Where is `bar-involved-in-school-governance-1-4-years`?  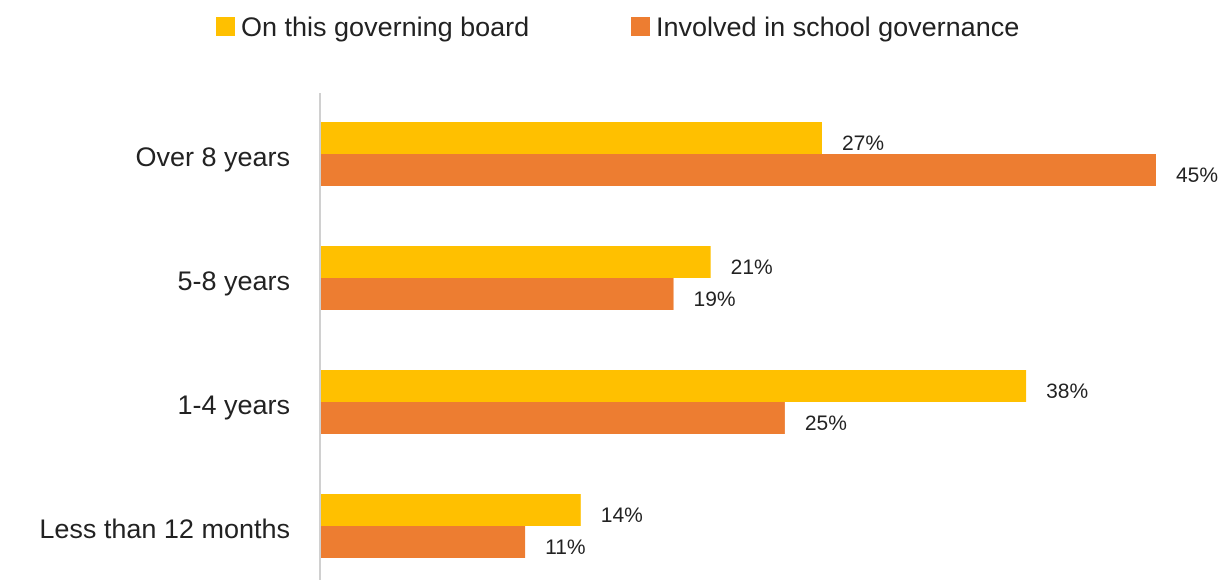
bar-involved-in-school-governance-1-4-years is located at coordinates (553, 418).